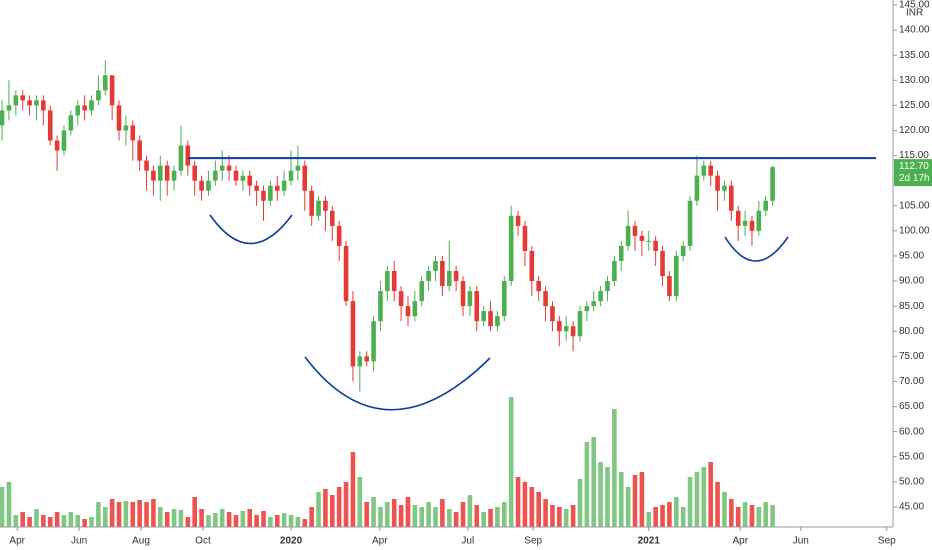  What do you see at coordinates (911, 481) in the screenshot?
I see `y-tick-label: 50.00` at bounding box center [911, 481].